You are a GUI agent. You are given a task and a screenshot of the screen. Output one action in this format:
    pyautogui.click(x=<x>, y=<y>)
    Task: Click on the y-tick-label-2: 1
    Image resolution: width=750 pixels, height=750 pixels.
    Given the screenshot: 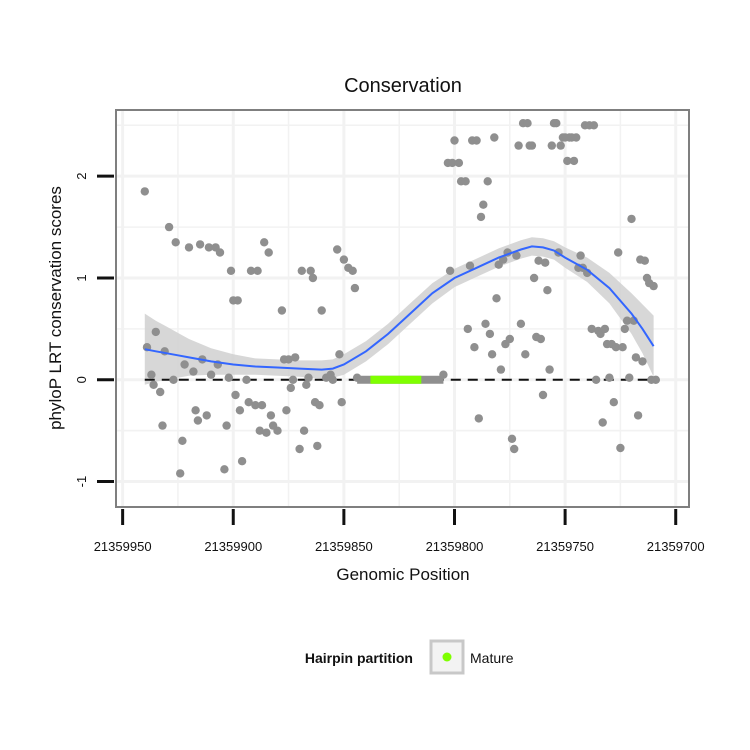 What is the action you would take?
    pyautogui.click(x=81, y=277)
    